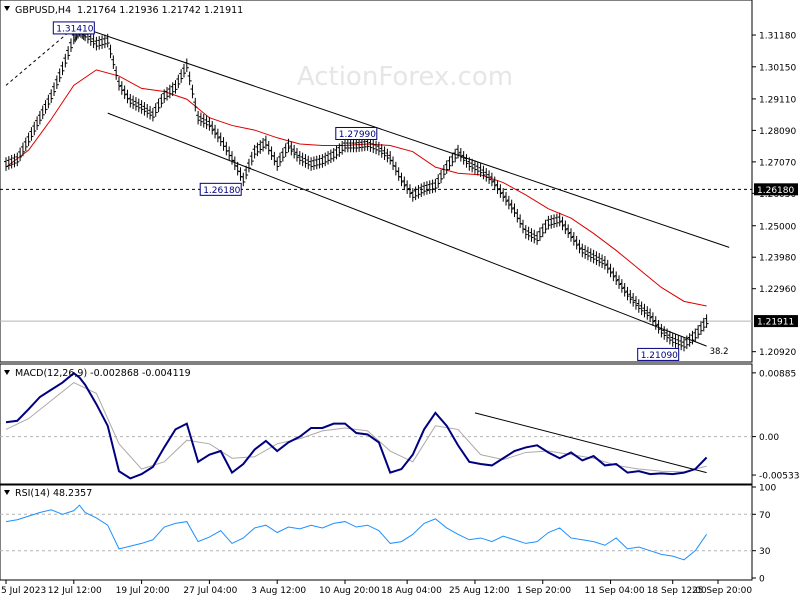 The width and height of the screenshot is (800, 600). What do you see at coordinates (769, 438) in the screenshot?
I see `macd-y-tick-label: 0.00` at bounding box center [769, 438].